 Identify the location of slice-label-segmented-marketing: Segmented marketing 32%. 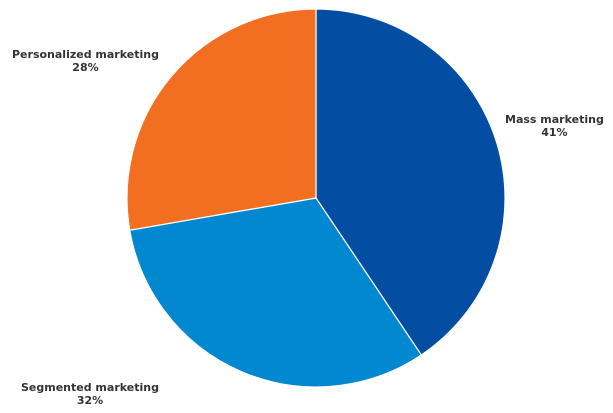
(90, 394).